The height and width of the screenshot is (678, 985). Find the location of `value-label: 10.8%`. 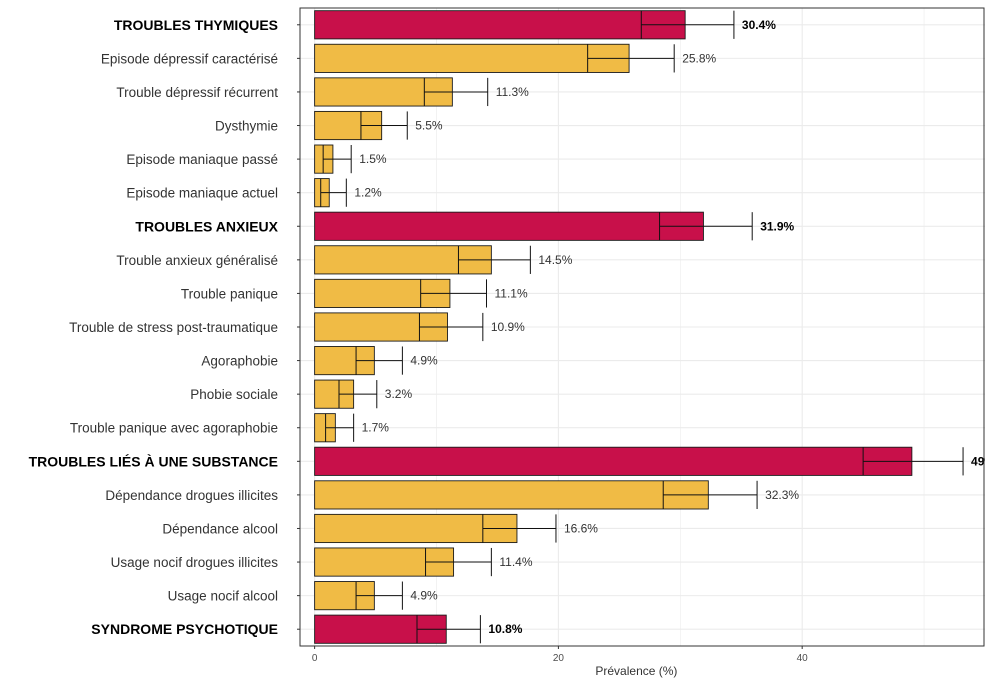

value-label: 10.8% is located at coordinates (505, 629).